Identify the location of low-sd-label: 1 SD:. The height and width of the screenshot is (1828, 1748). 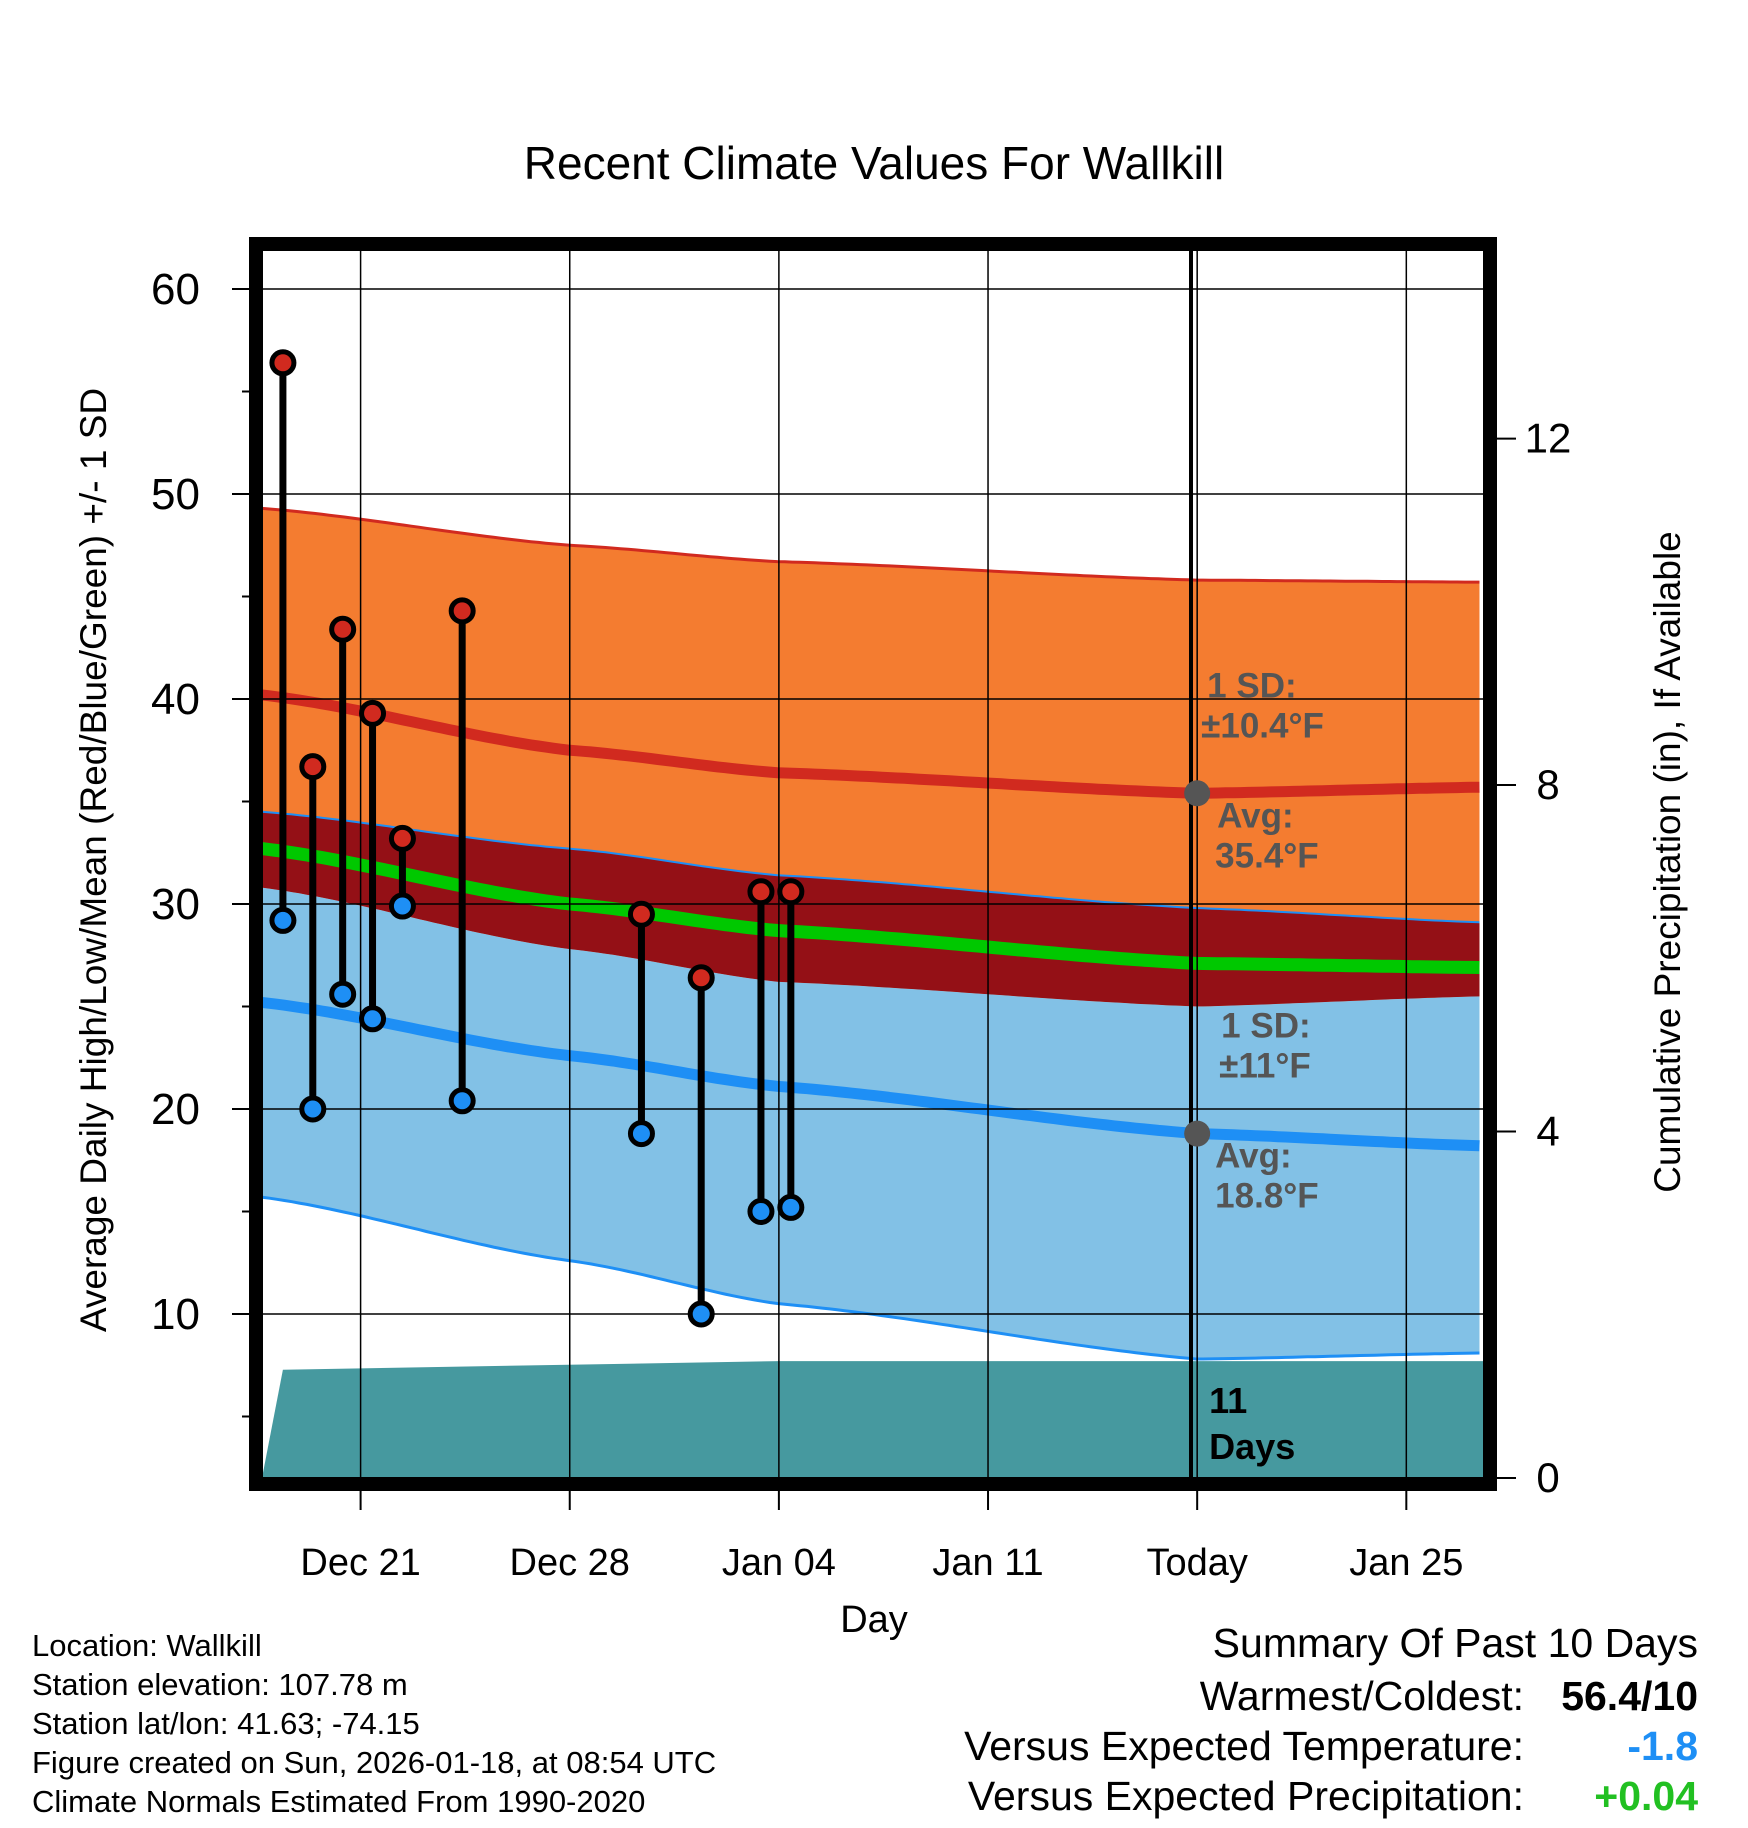
(1265, 1026).